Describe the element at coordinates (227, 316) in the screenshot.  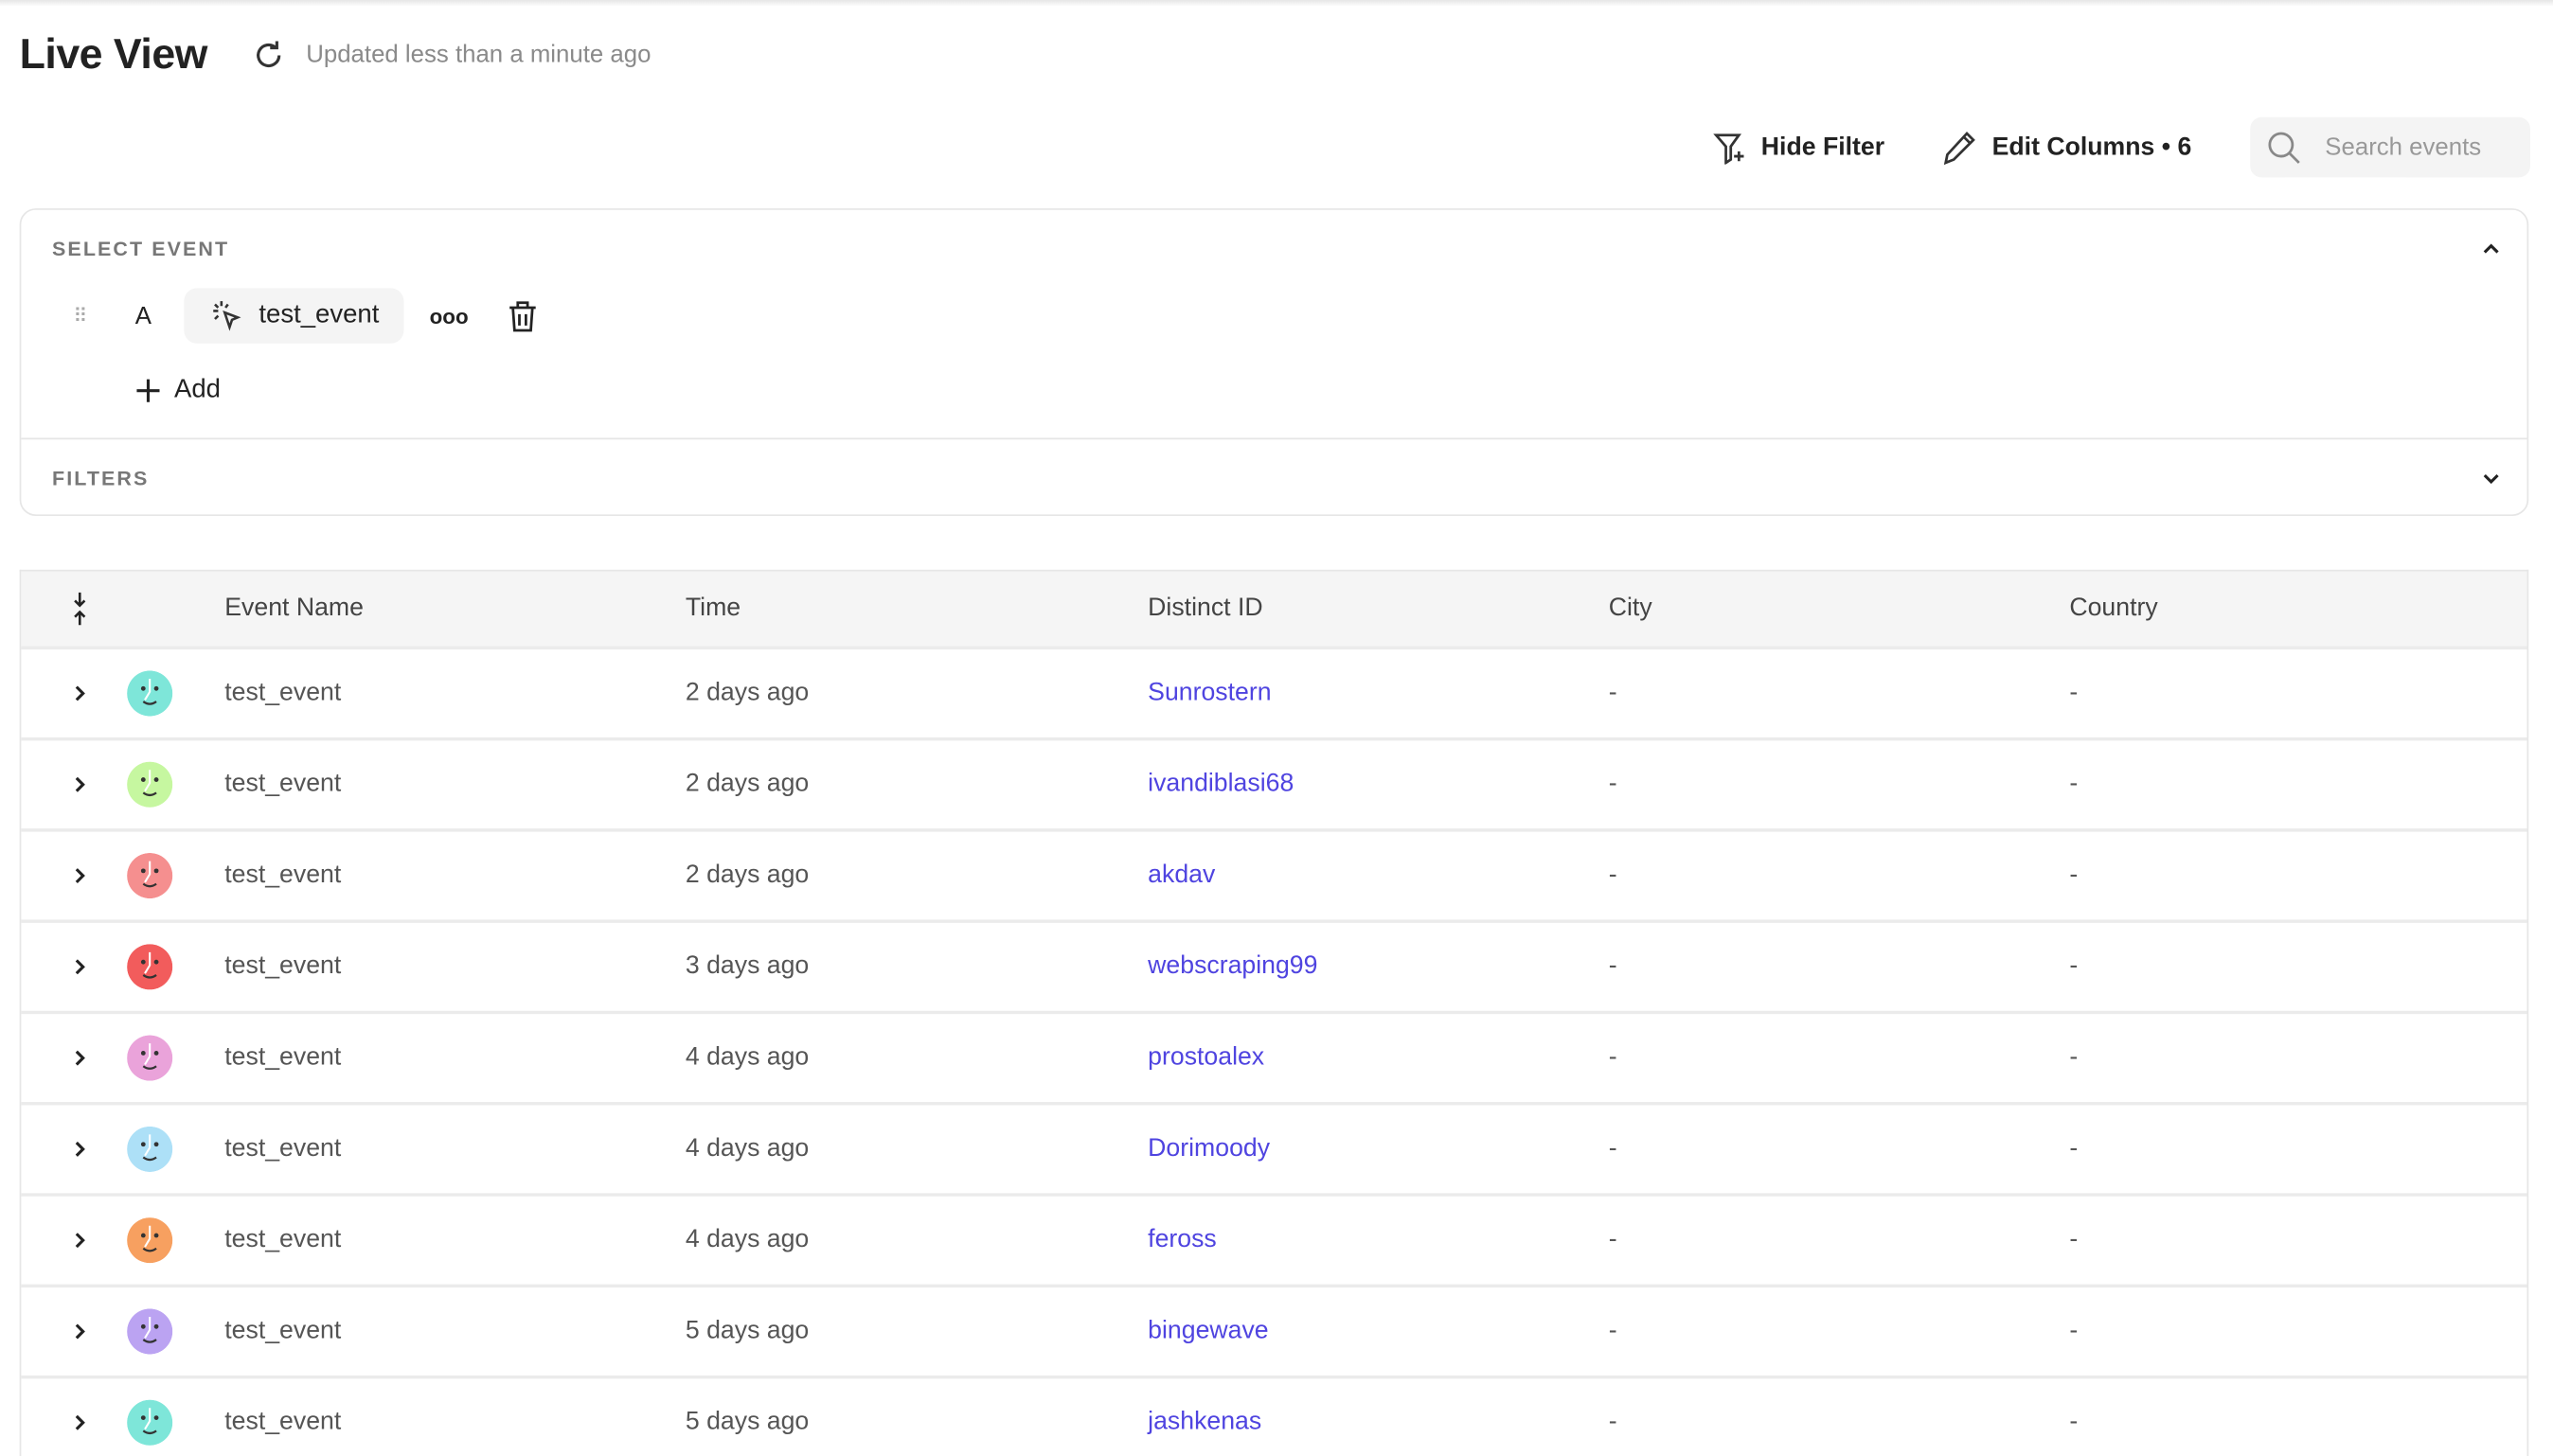
I see `cursor-click-icon` at that location.